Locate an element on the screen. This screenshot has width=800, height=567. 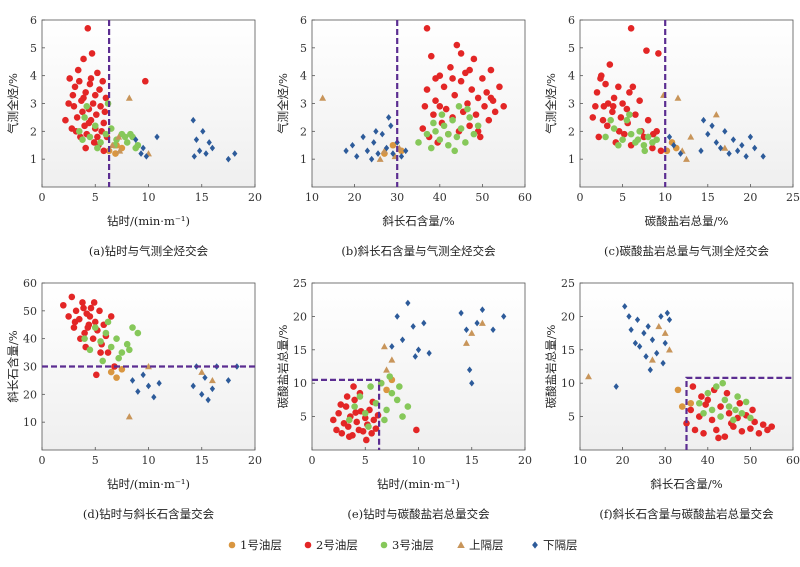
x-tick-label: 10 is located at coordinates (419, 460).